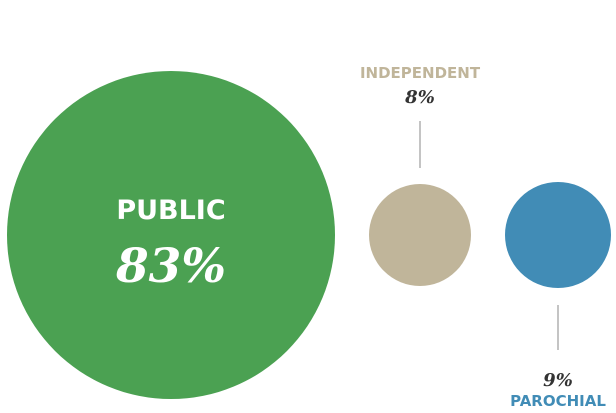  What do you see at coordinates (558, 235) in the screenshot?
I see `bubble-parochial` at bounding box center [558, 235].